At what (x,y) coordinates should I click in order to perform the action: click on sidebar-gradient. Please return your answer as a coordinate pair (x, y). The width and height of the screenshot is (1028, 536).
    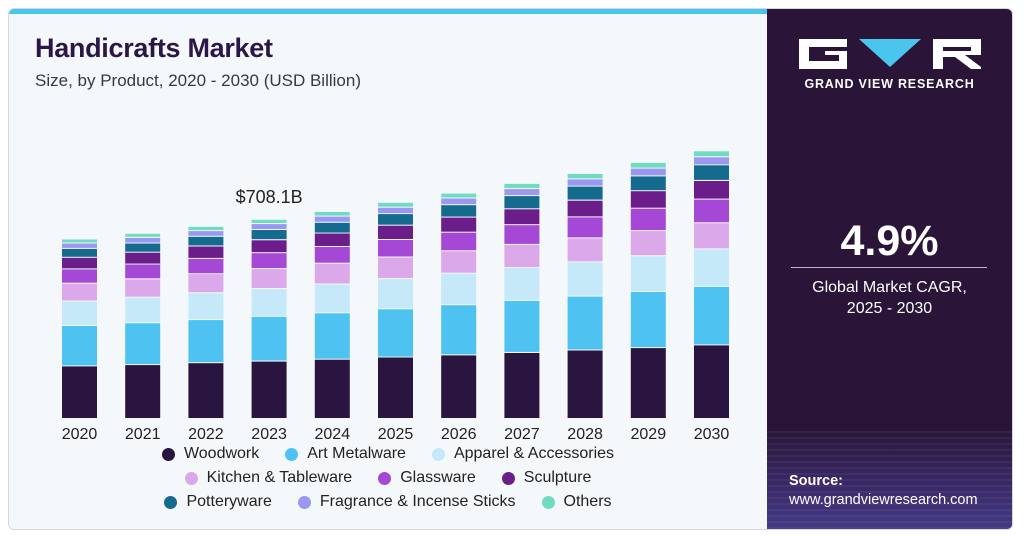
    Looking at the image, I should click on (889, 479).